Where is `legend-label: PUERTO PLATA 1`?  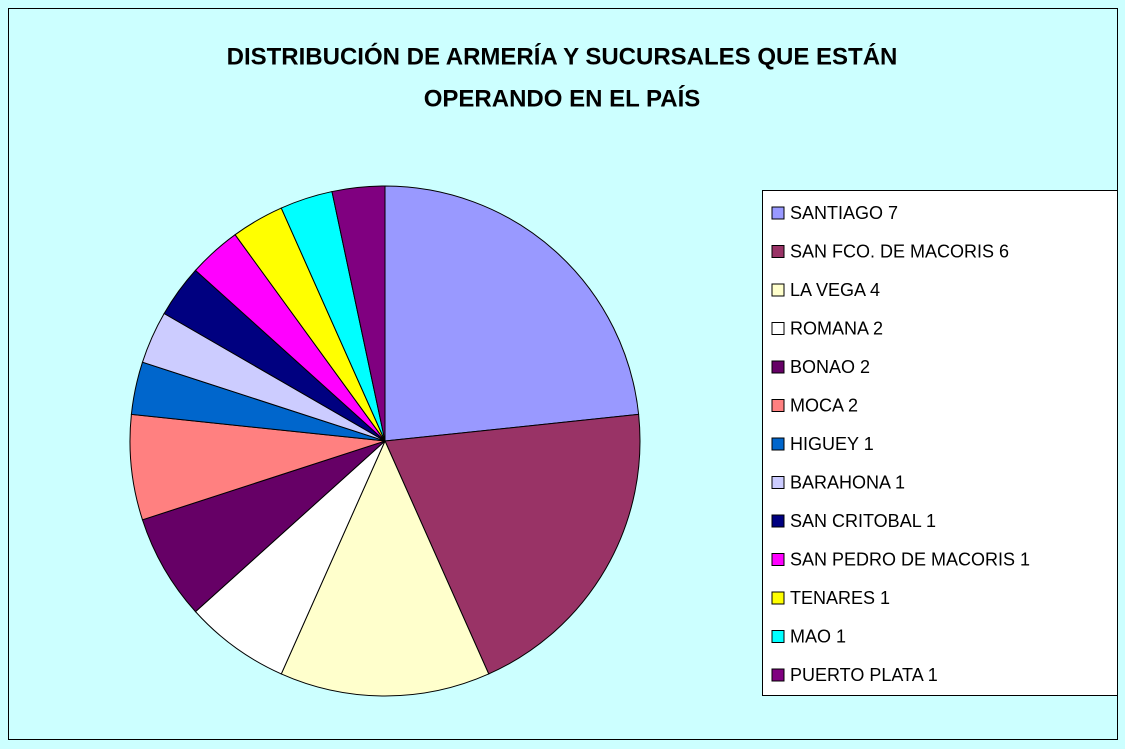 legend-label: PUERTO PLATA 1 is located at coordinates (864, 675).